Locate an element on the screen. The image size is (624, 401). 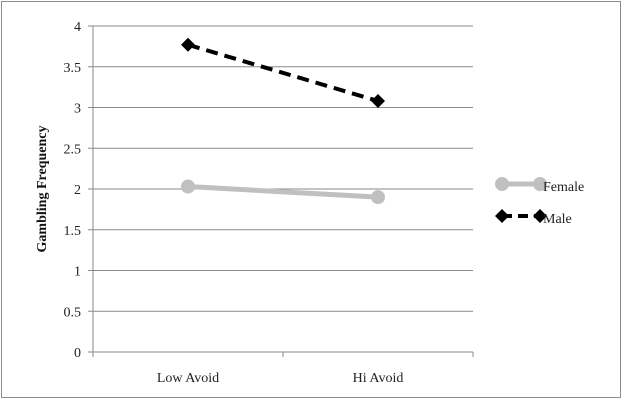
x-tick-label: Low Avoid is located at coordinates (188, 378).